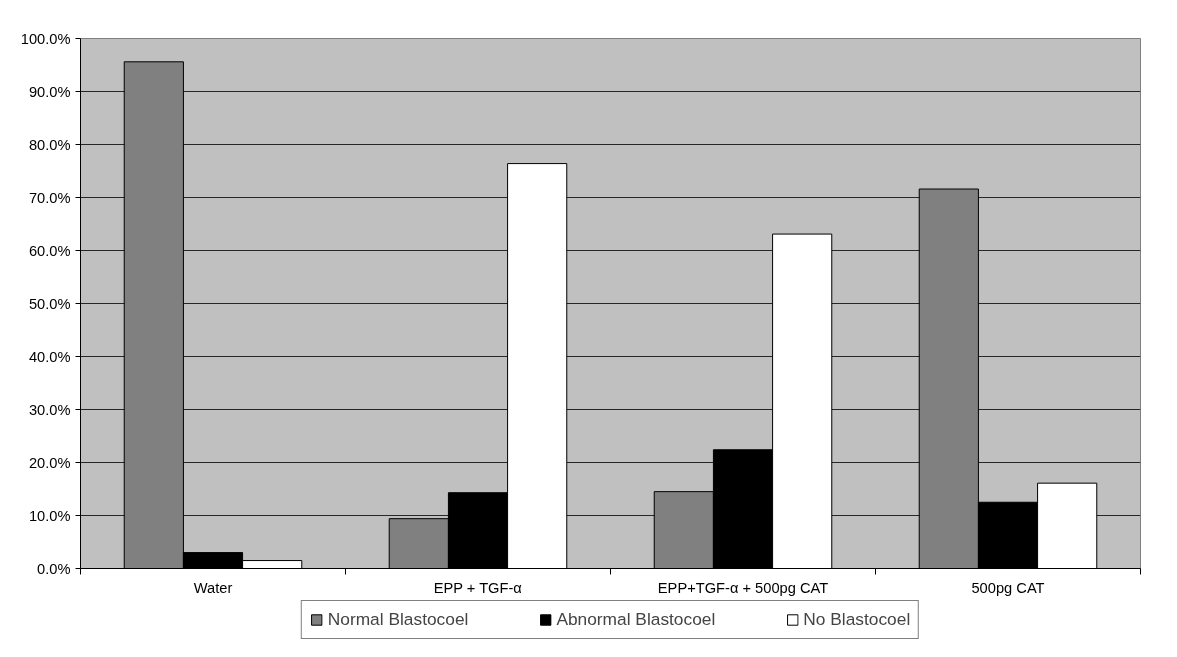  I want to click on y-tick-label: 30.0%, so click(49, 409).